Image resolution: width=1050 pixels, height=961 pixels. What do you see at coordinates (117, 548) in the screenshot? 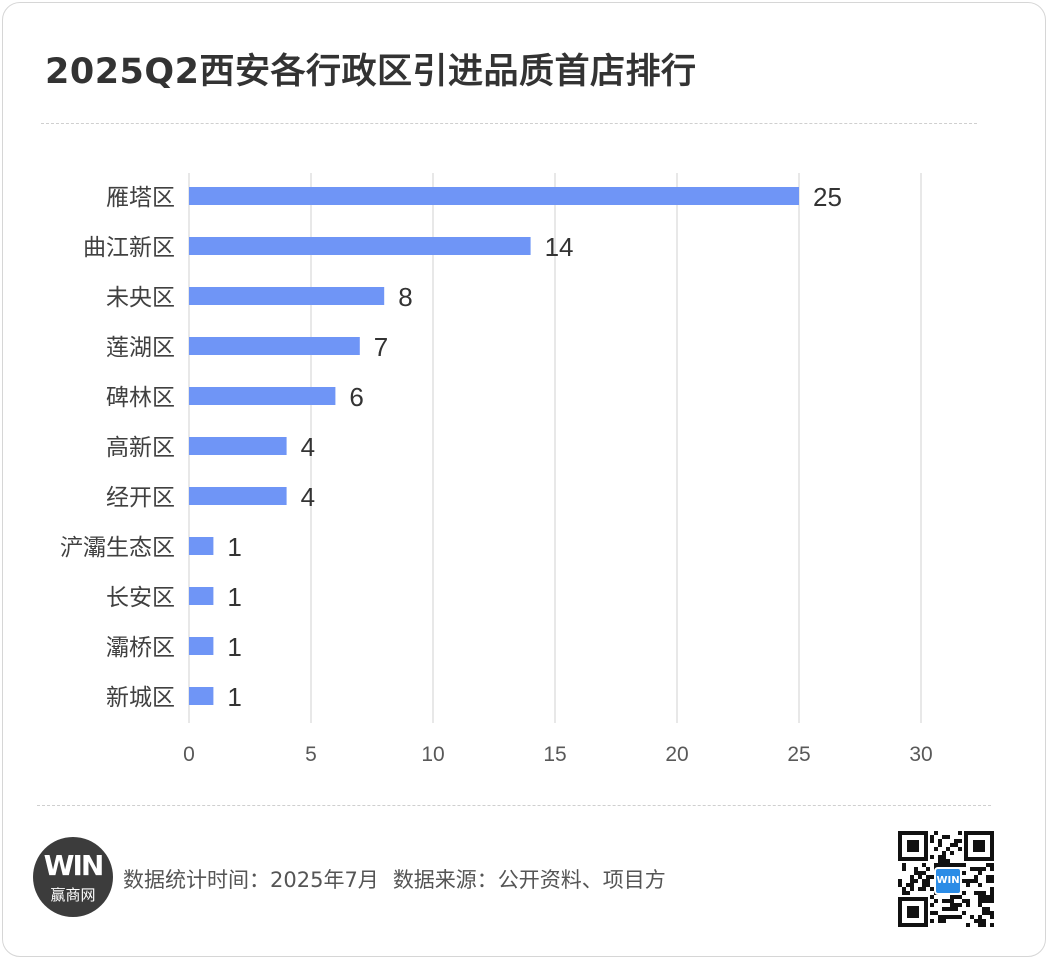
I see `category-label: 浐灞生态区` at bounding box center [117, 548].